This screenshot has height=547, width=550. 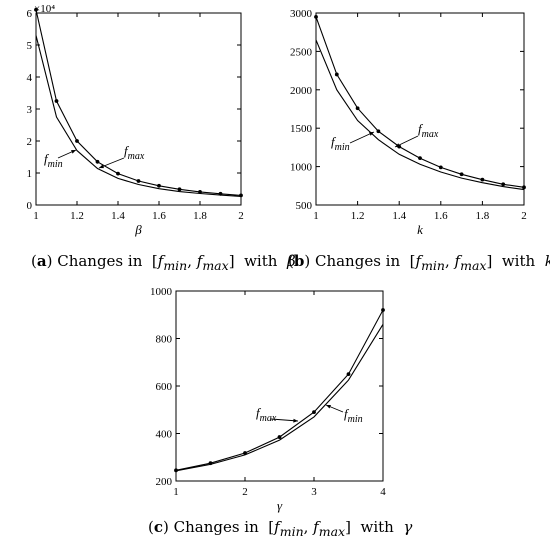 I want to click on x-axis-label: γ, so click(x=280, y=505).